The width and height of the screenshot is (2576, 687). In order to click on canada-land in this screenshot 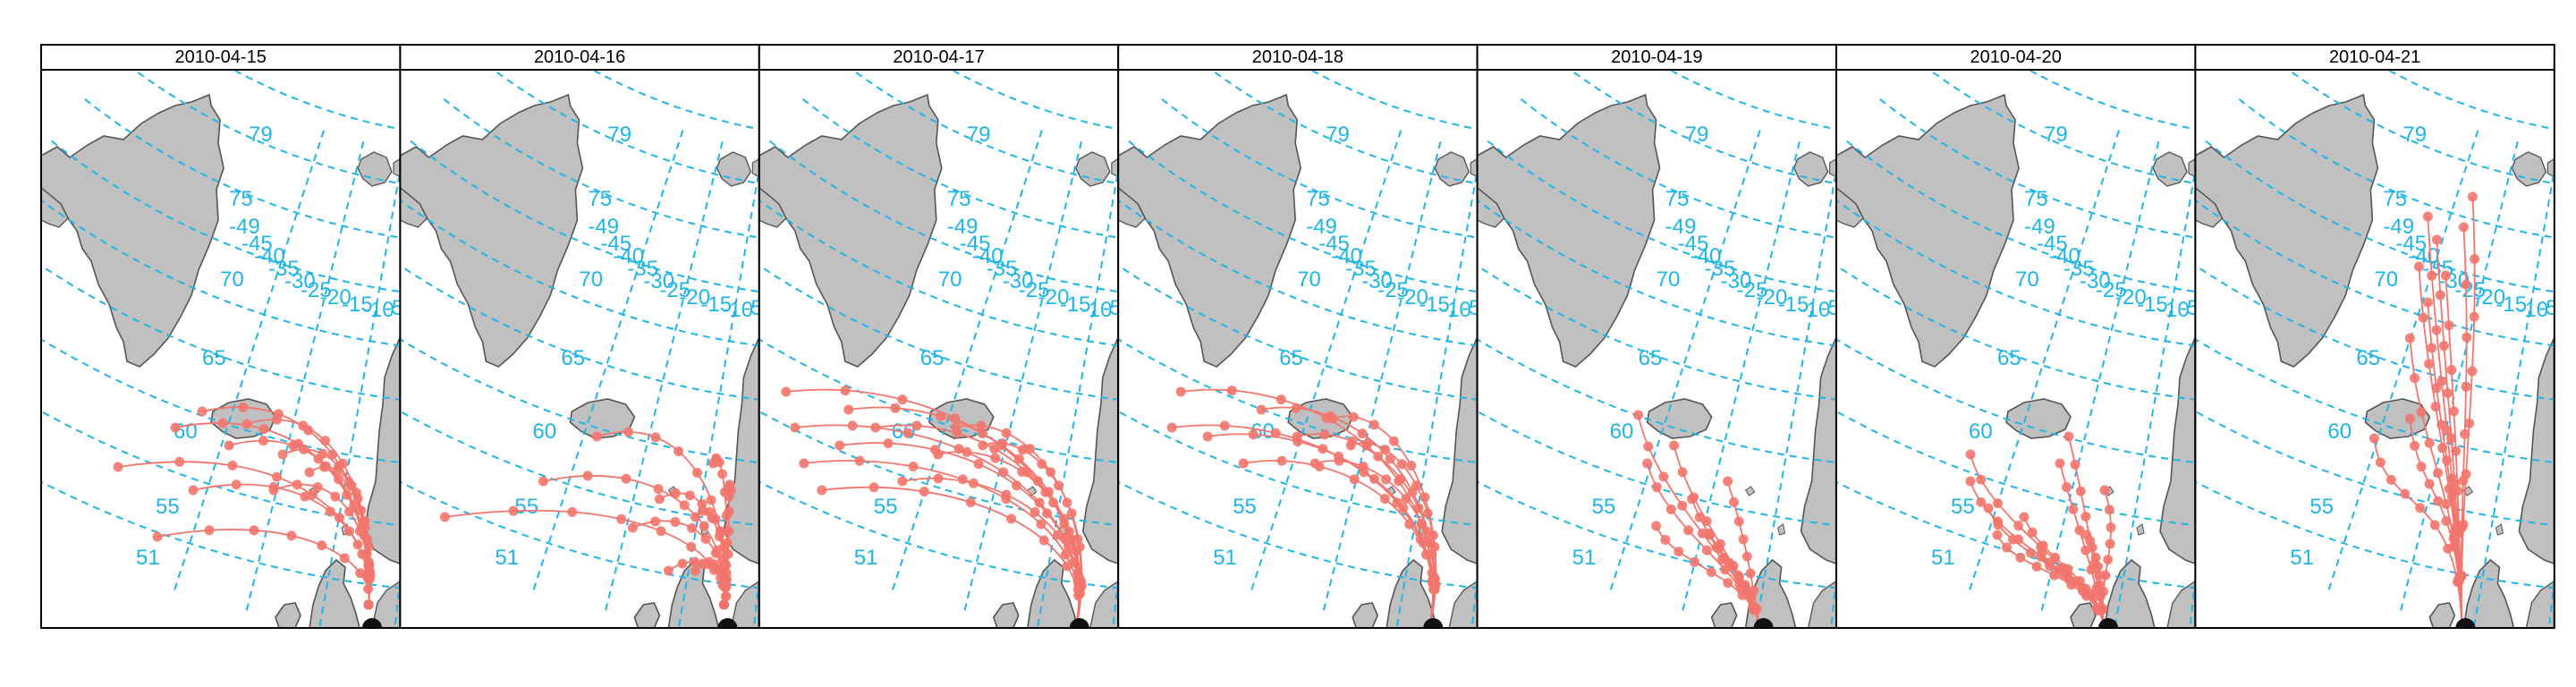, I will do `click(1850, 207)`.